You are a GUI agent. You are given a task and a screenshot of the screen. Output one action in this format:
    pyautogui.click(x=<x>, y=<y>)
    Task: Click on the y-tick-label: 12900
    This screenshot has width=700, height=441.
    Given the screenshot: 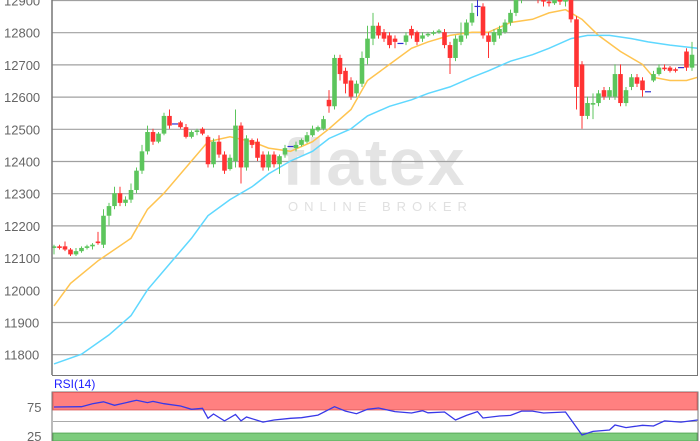 What is the action you would take?
    pyautogui.click(x=22, y=4)
    